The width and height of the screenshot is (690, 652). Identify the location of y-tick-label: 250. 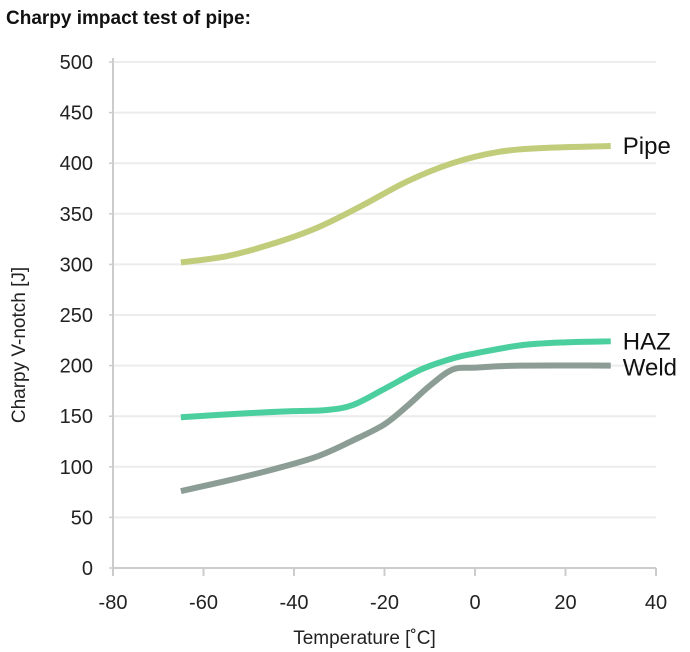
(76, 316).